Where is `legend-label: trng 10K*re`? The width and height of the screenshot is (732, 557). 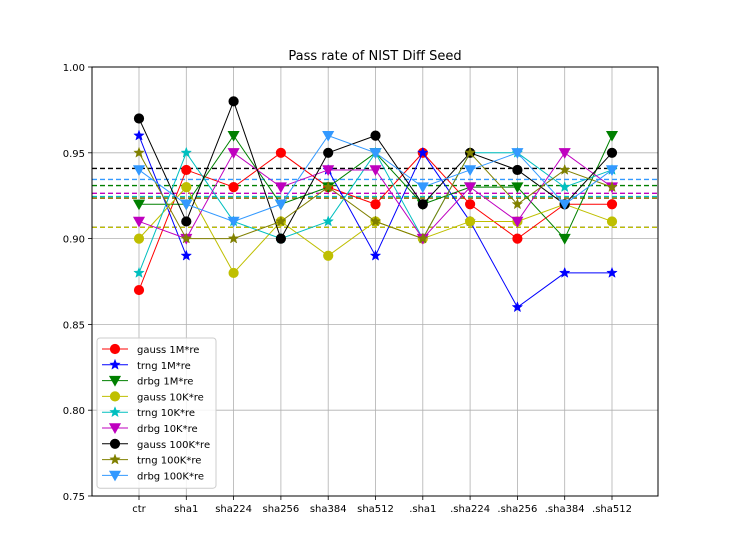
legend-label: trng 10K*re is located at coordinates (166, 413).